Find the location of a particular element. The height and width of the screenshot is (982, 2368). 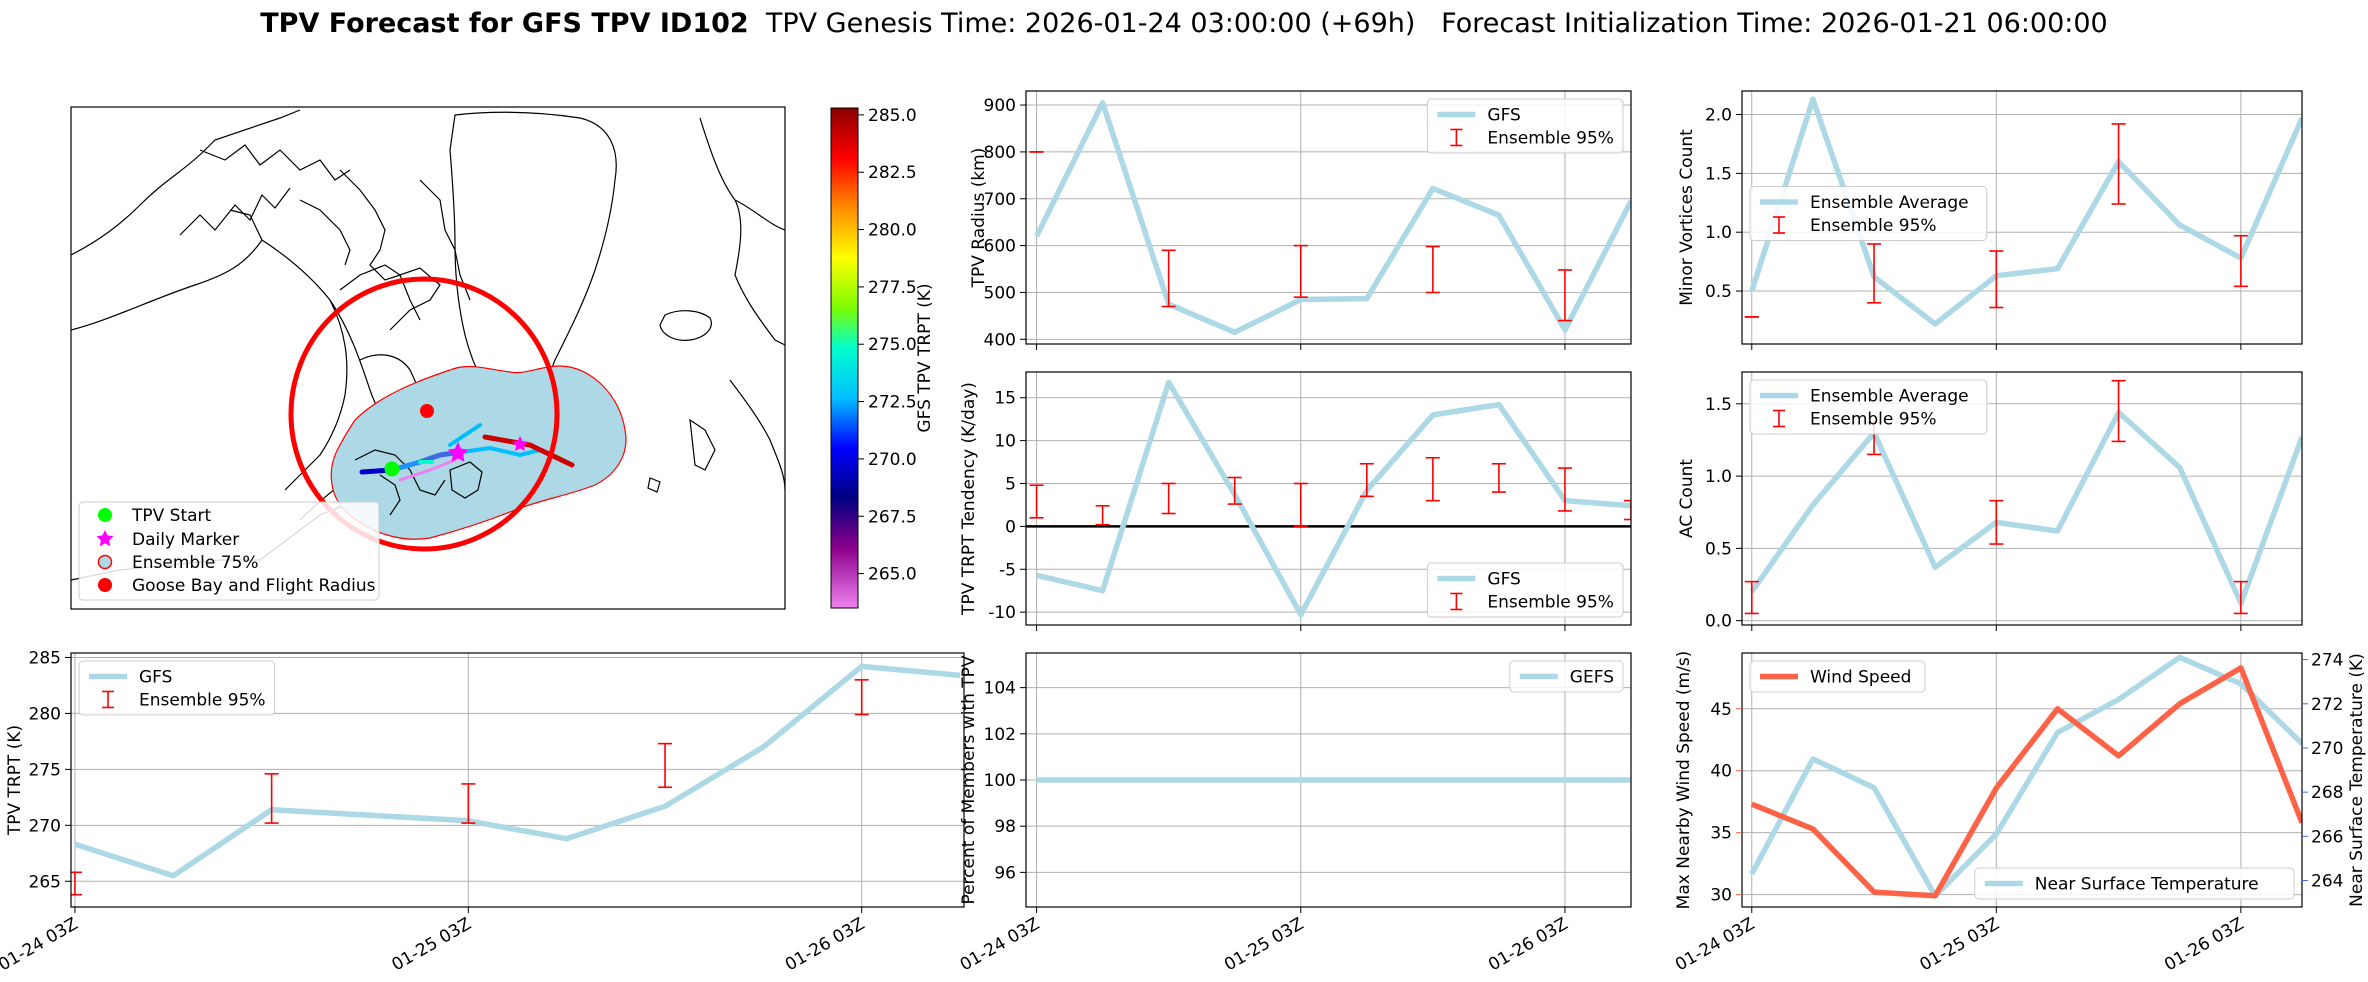

y-tick-label: 270 is located at coordinates (45, 826).